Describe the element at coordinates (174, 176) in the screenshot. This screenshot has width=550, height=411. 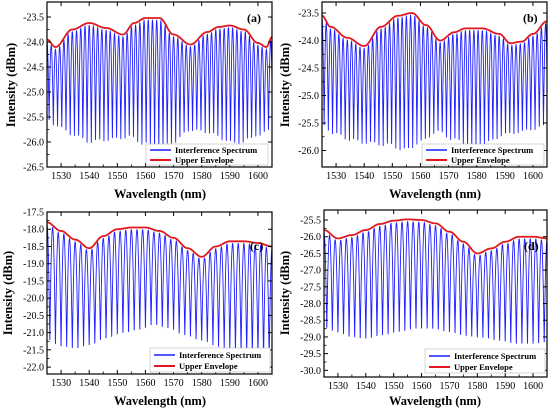
I see `panel-a-x-tick-label: 1570` at that location.